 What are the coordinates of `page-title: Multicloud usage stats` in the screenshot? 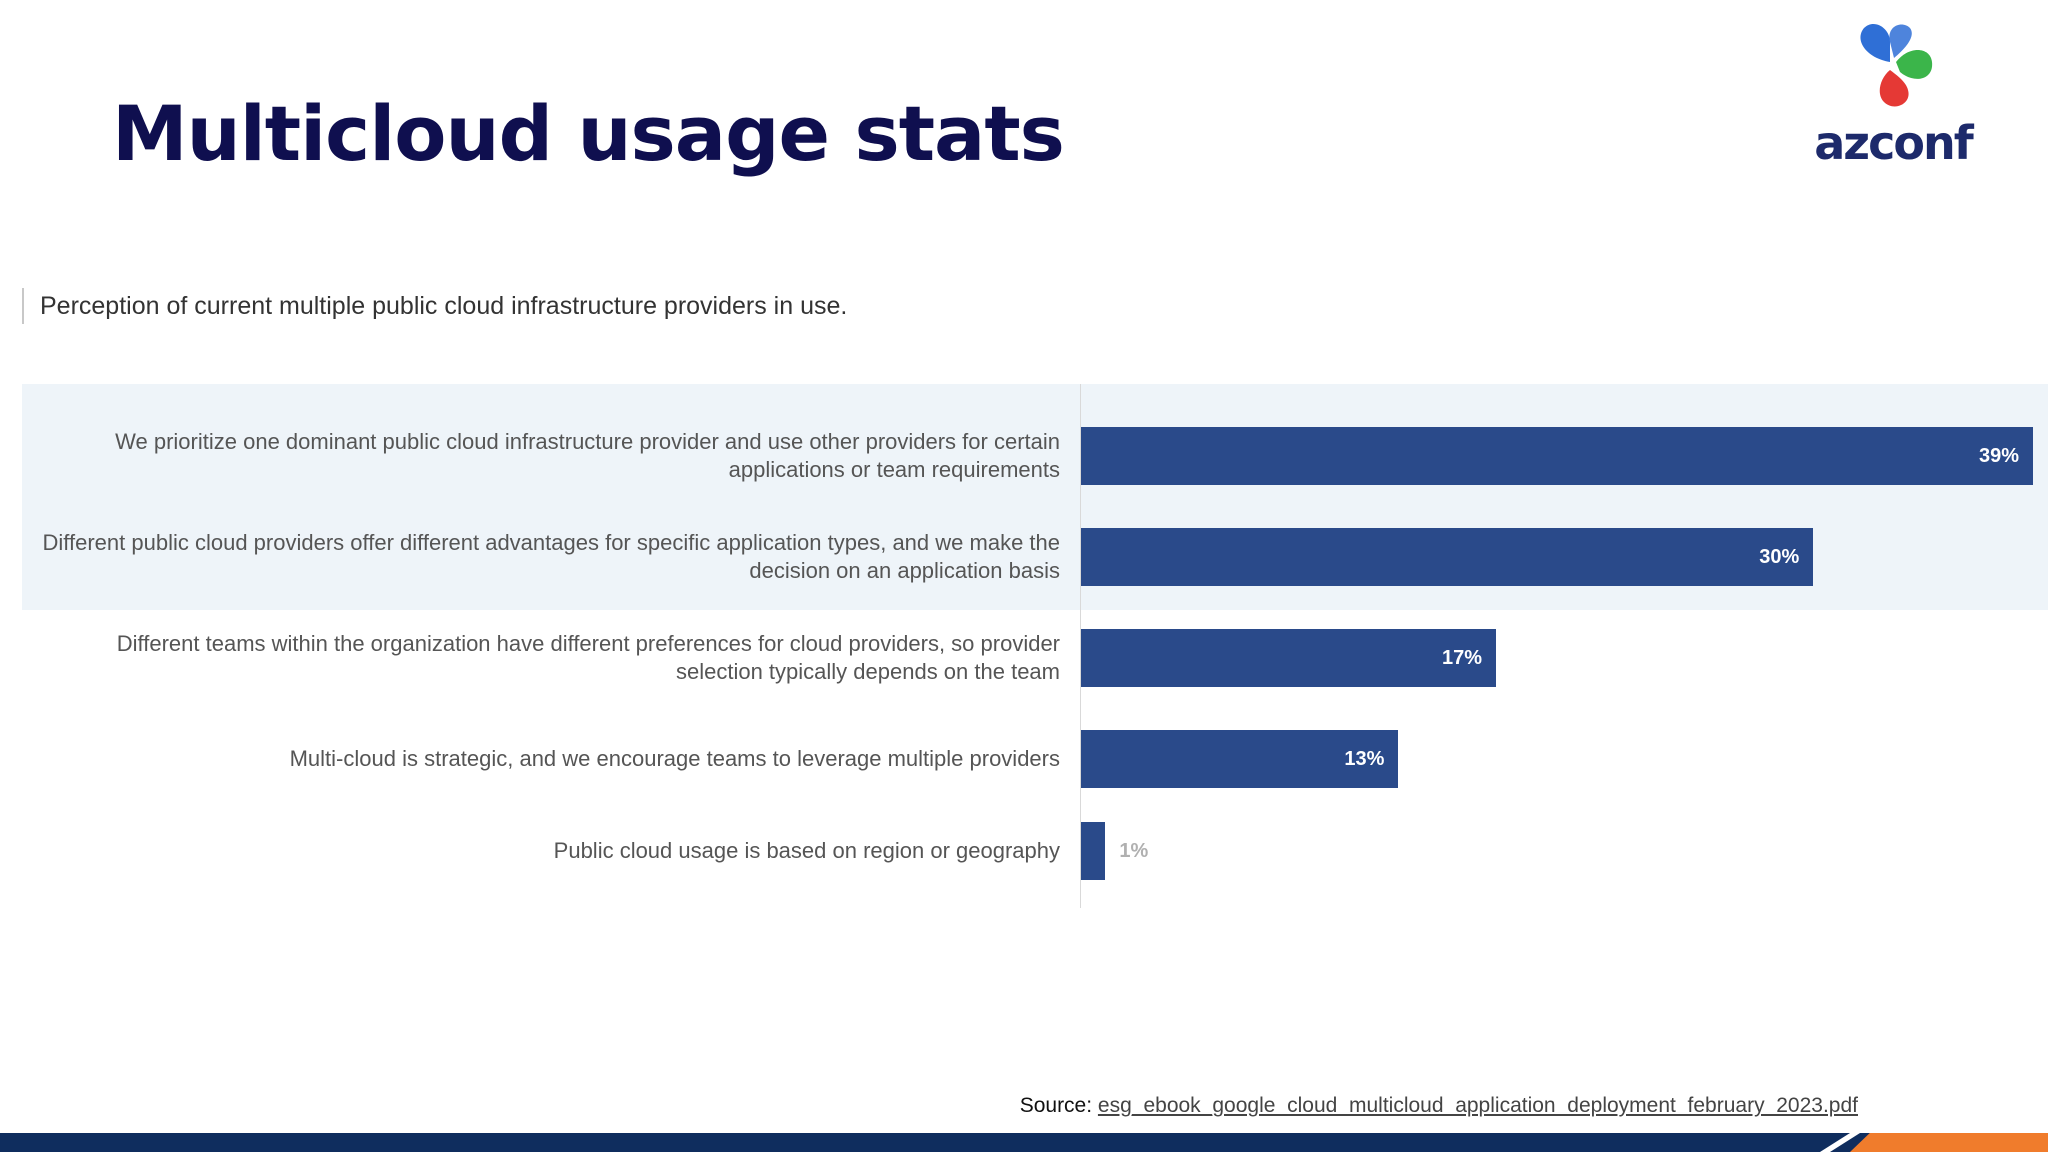 It's located at (588, 133).